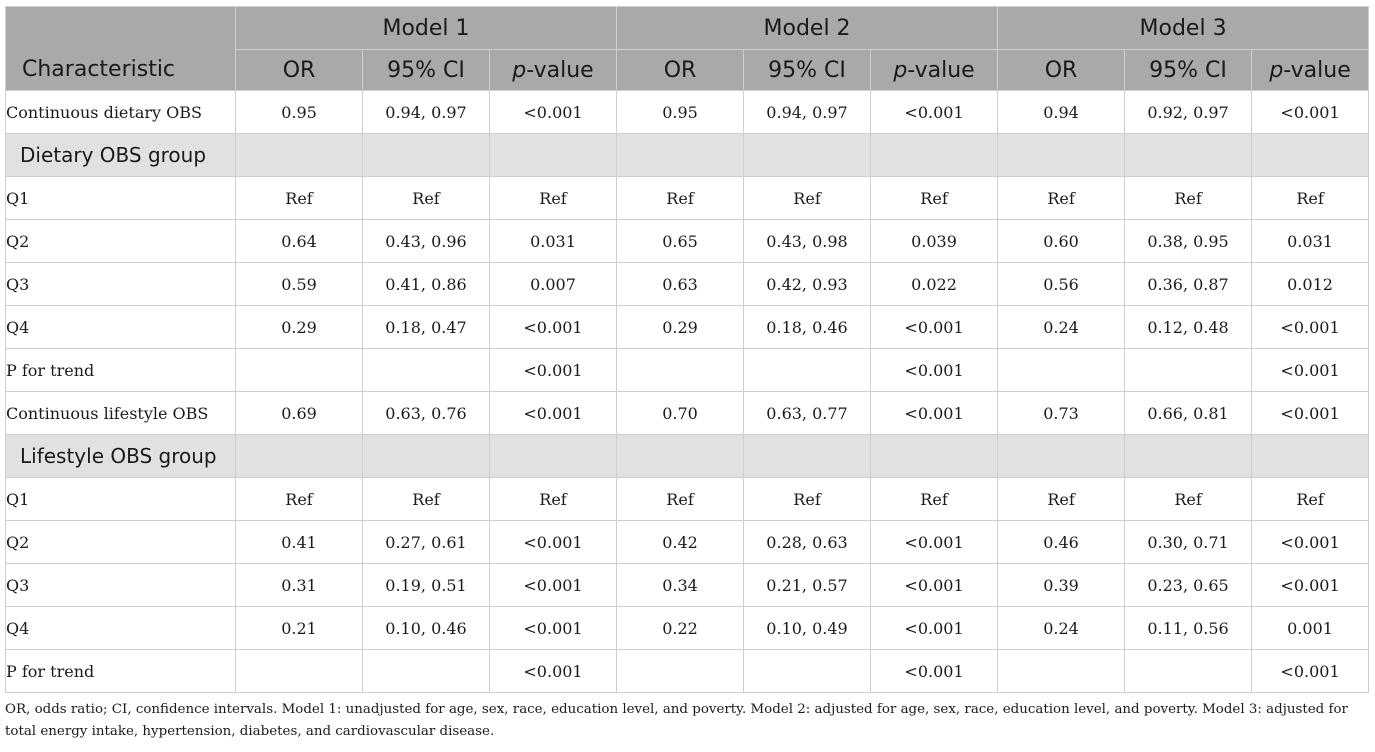 The width and height of the screenshot is (1375, 752). What do you see at coordinates (680, 70) in the screenshot?
I see `or-header: OR` at bounding box center [680, 70].